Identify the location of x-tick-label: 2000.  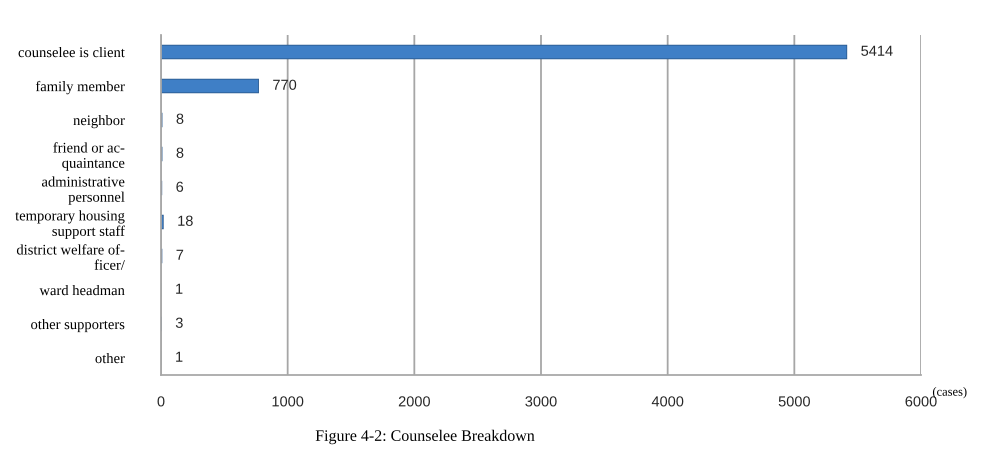
(414, 401).